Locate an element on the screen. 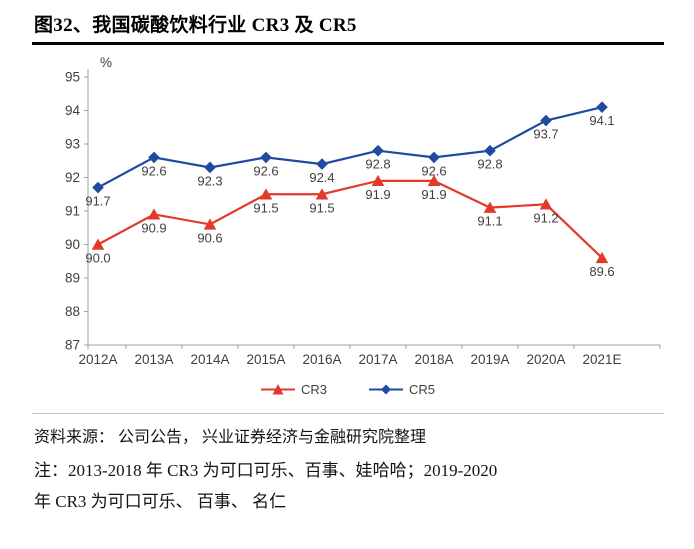  x-tick-label: 2014A is located at coordinates (209, 359).